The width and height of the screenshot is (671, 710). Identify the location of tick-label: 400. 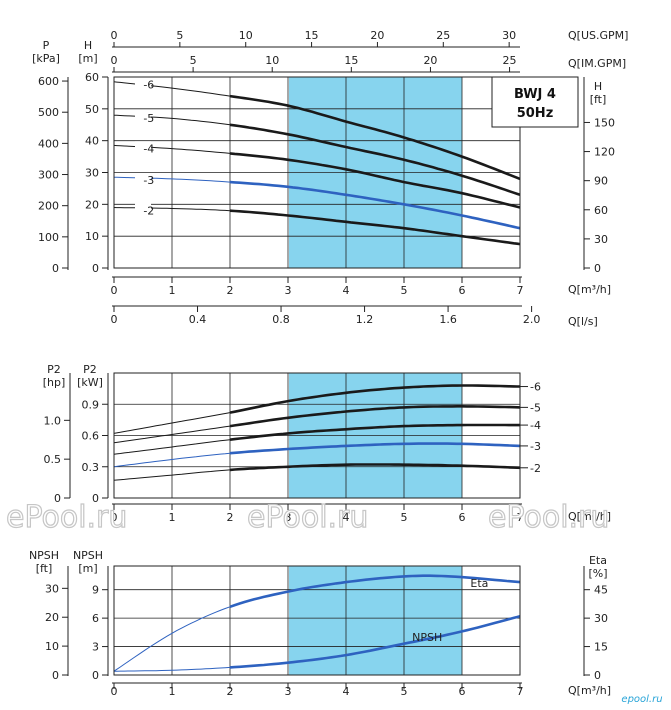
(48, 143).